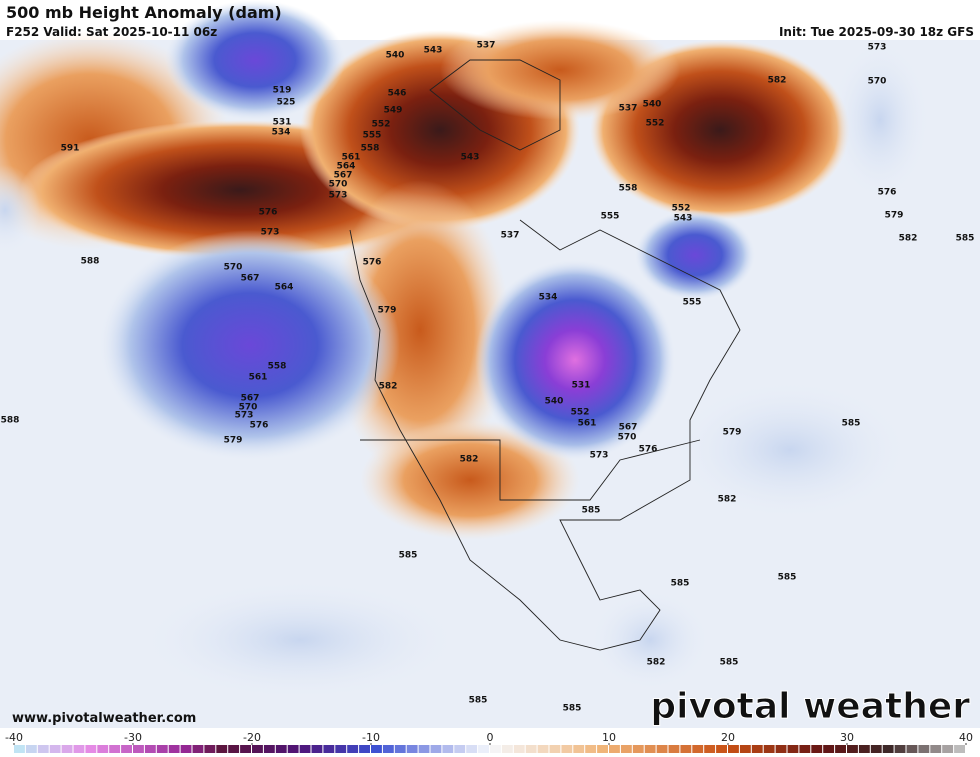 The height and width of the screenshot is (757, 980). What do you see at coordinates (847, 737) in the screenshot?
I see `colorbar-tick-label: 30` at bounding box center [847, 737].